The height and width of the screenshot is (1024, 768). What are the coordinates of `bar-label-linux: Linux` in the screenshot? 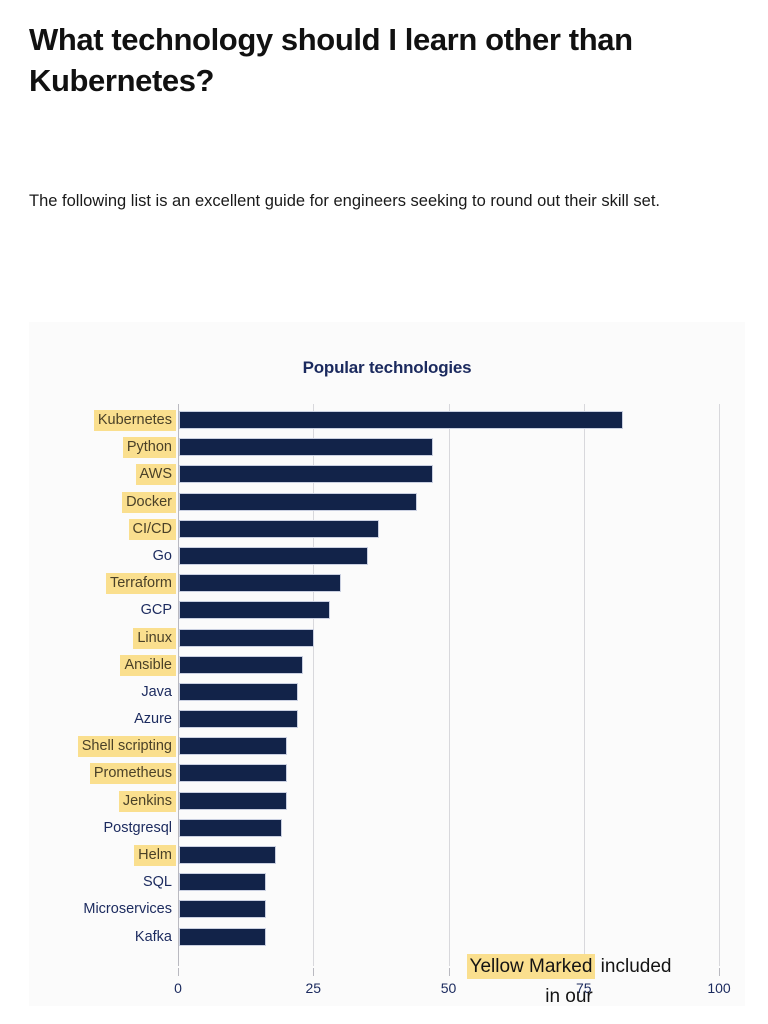 It's located at (154, 638).